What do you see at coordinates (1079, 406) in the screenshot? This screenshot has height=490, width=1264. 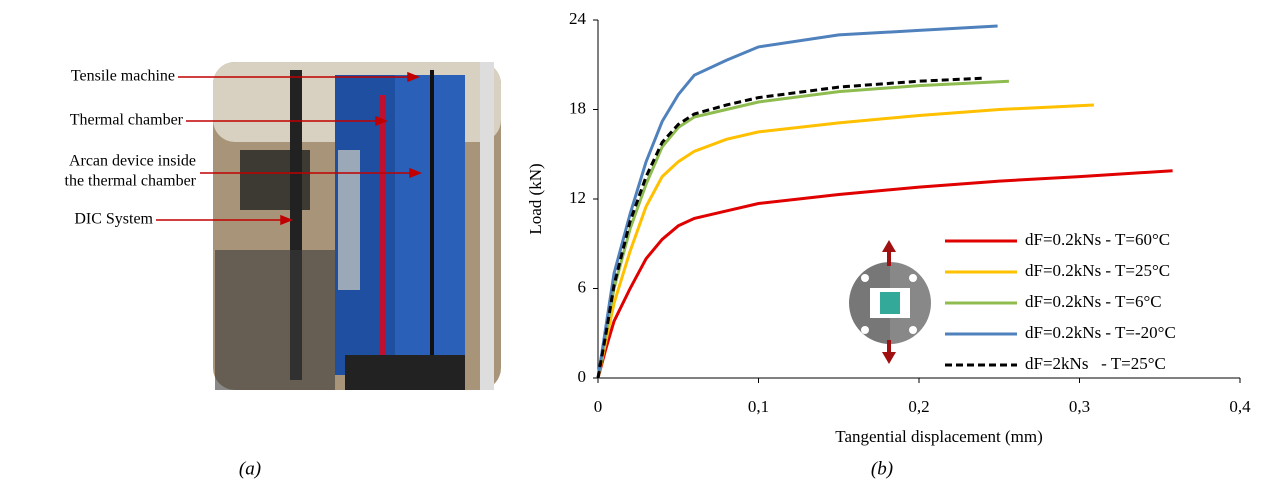 I see `x-tick-label: 0,3` at bounding box center [1079, 406].